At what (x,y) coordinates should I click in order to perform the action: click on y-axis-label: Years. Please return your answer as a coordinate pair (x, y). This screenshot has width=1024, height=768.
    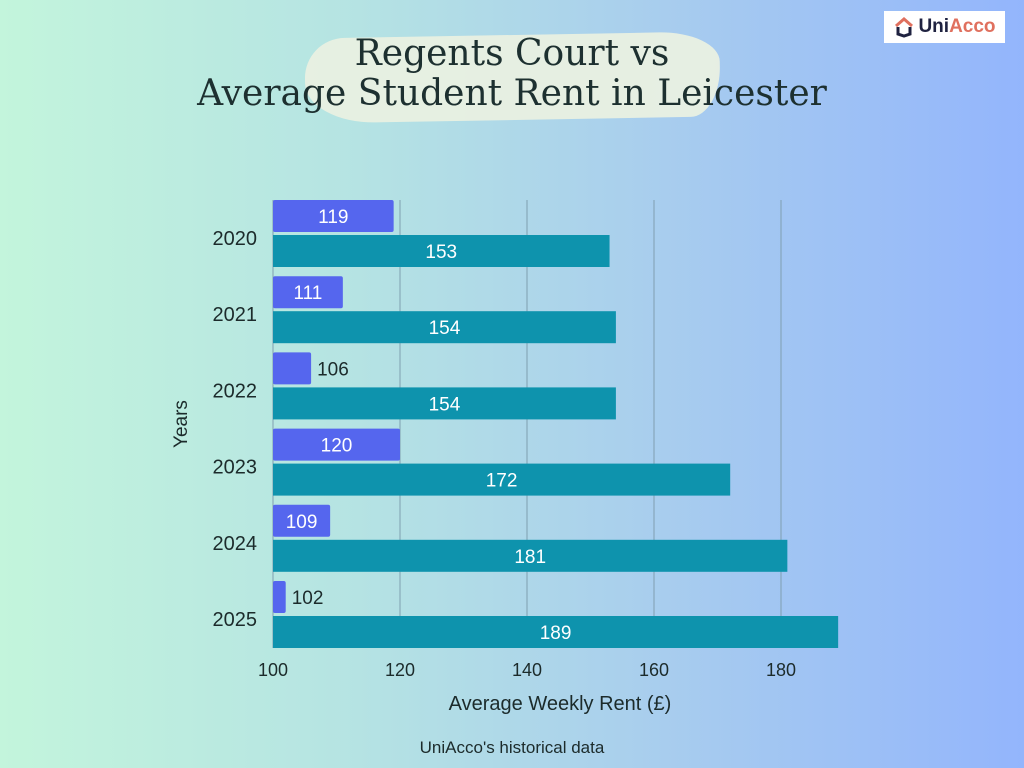
    Looking at the image, I should click on (181, 424).